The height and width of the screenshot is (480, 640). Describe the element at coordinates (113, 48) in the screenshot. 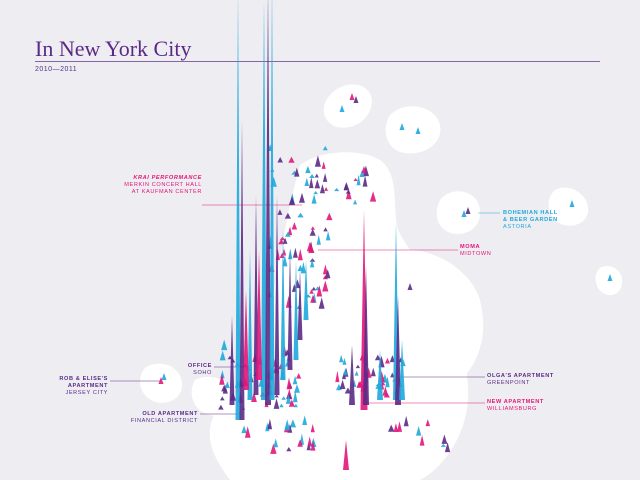

I see `page-title: In New York City` at that location.